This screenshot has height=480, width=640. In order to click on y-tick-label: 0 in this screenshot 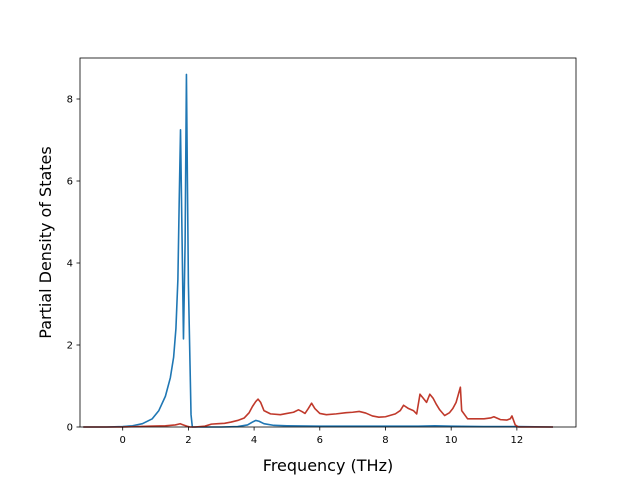, I will do `click(70, 428)`.